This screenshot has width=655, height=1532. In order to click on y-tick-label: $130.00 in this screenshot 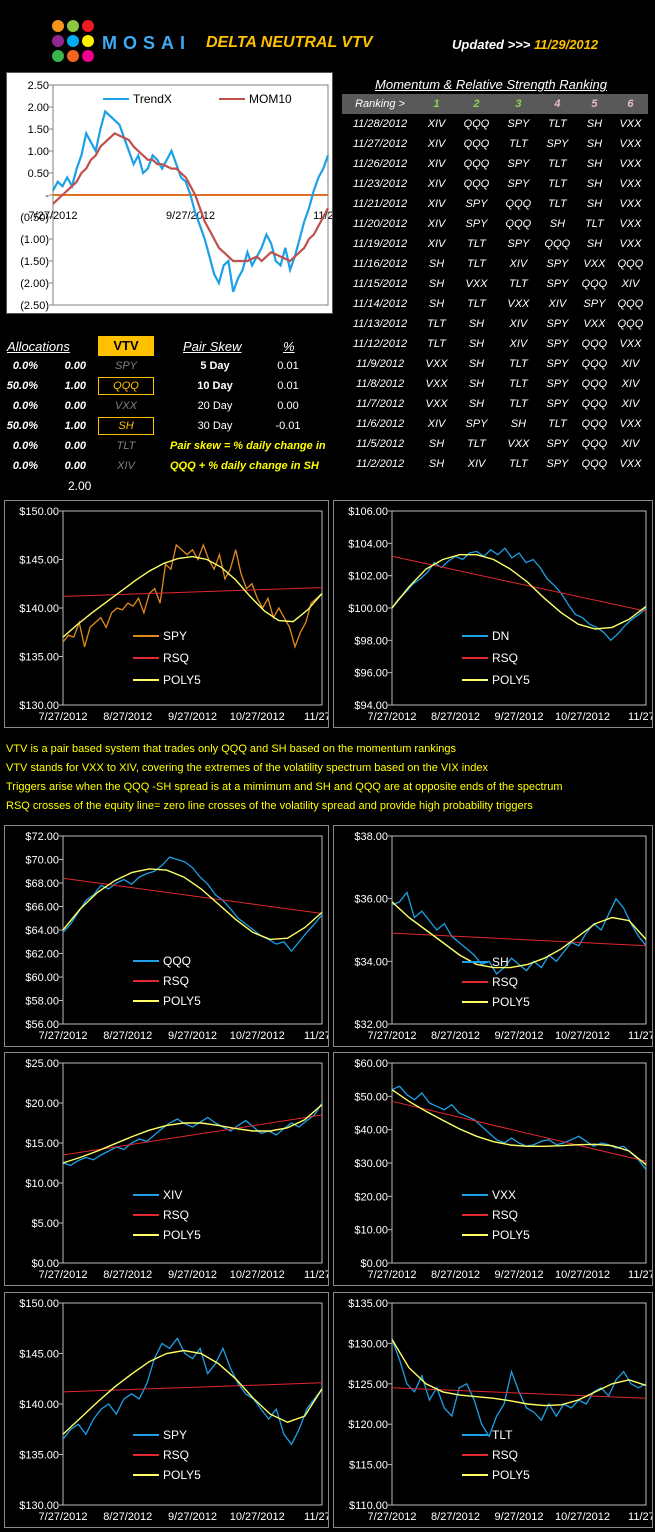, I will do `click(39, 706)`.